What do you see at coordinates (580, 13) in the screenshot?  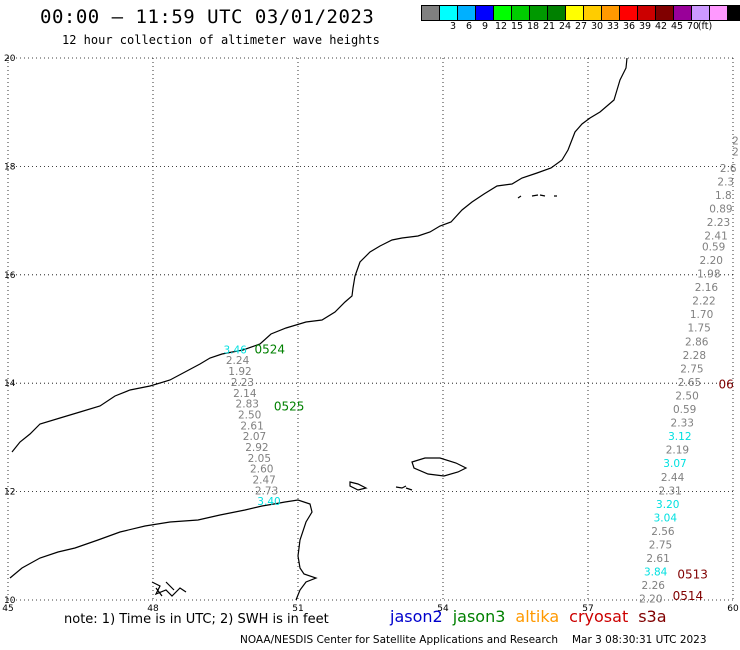 I see `color-legend` at bounding box center [580, 13].